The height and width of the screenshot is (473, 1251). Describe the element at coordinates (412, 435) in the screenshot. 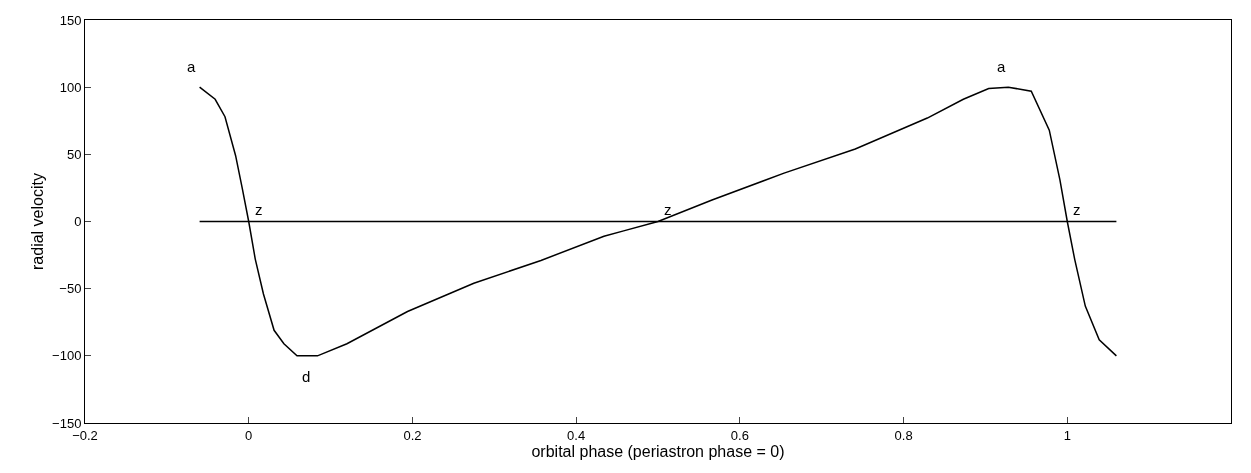

I see `x-tick-label: 0.2` at that location.